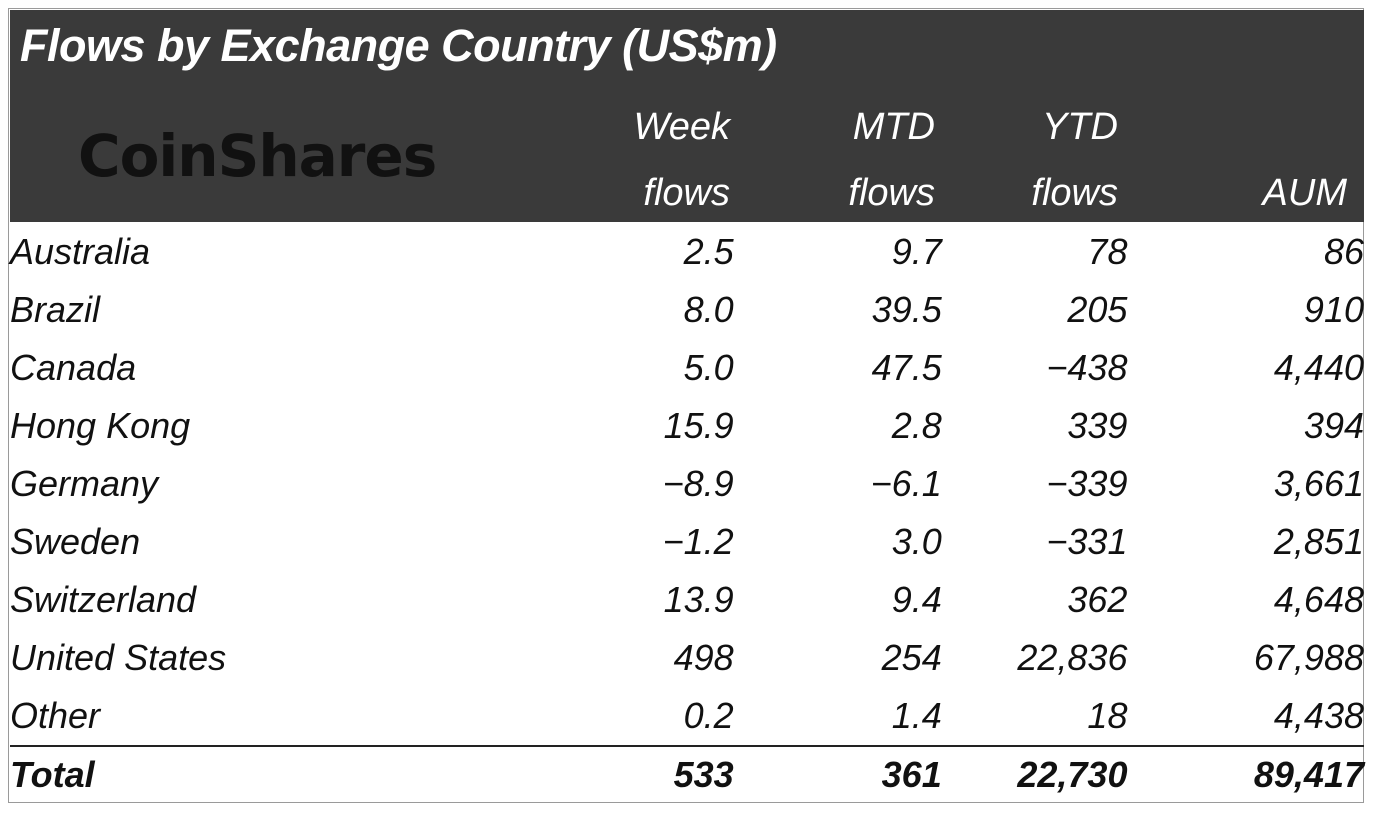 This screenshot has width=1376, height=816. Describe the element at coordinates (1318, 367) in the screenshot. I see `aum-cell: 4,440` at that location.